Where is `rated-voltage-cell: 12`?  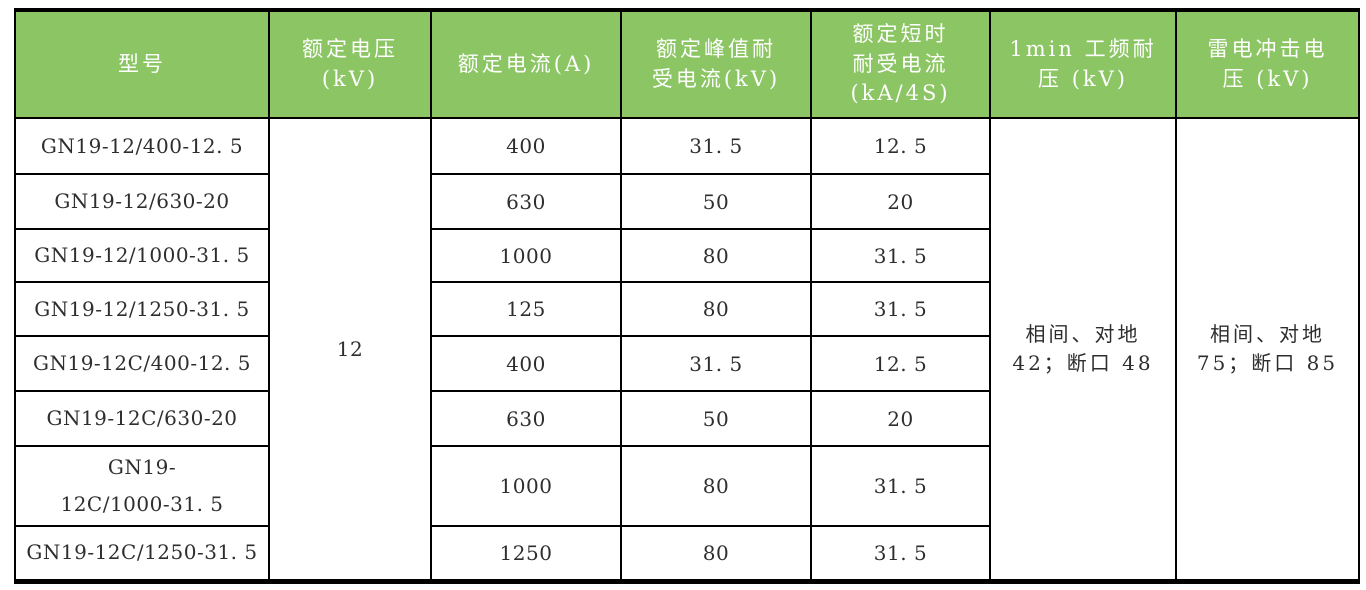 rated-voltage-cell: 12 is located at coordinates (350, 349).